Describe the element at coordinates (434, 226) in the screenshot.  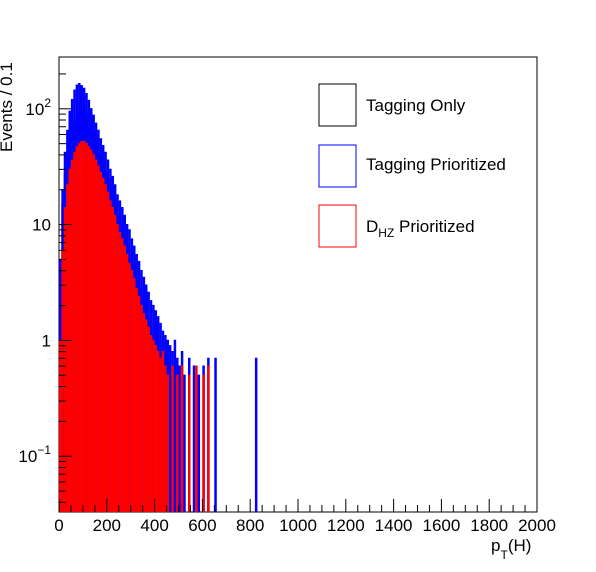
I see `legend-label-dhz-rest: Prioritized` at that location.